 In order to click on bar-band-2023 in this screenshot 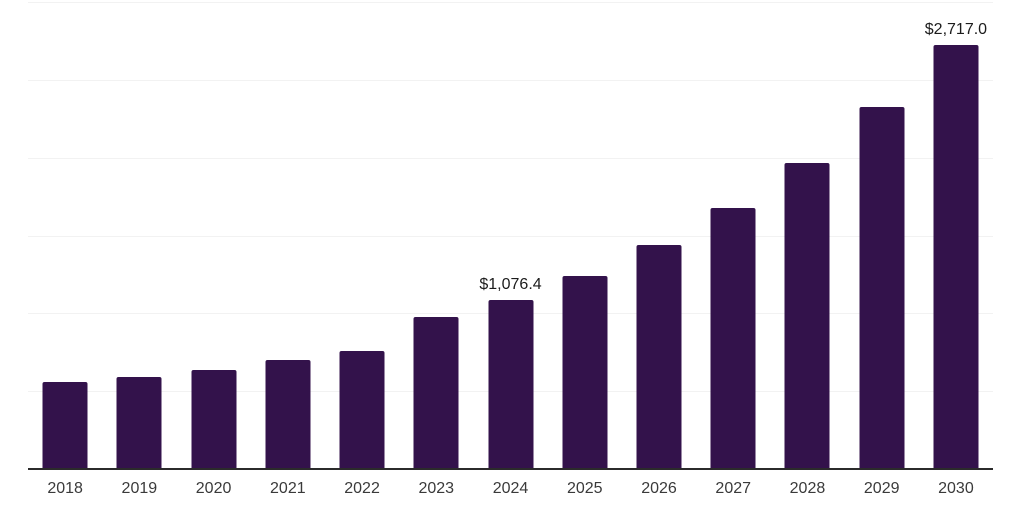, I will do `click(436, 234)`.